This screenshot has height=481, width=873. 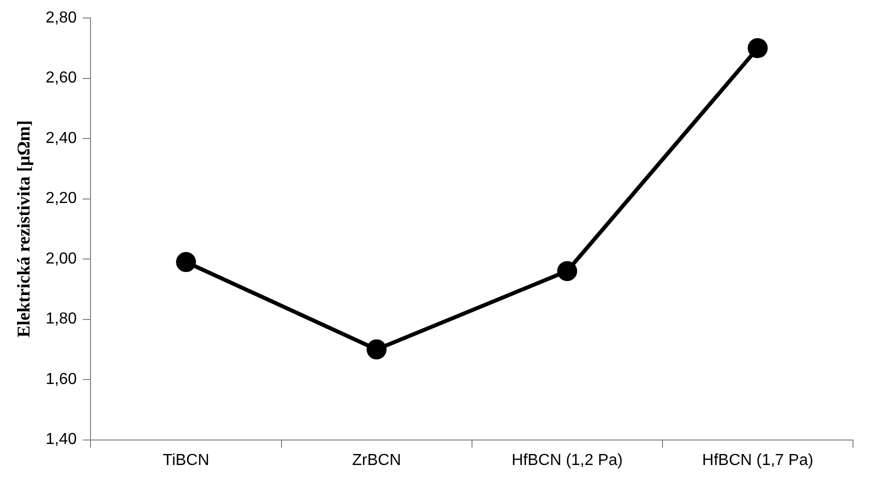 What do you see at coordinates (61, 78) in the screenshot?
I see `y-tick-label: 2,60` at bounding box center [61, 78].